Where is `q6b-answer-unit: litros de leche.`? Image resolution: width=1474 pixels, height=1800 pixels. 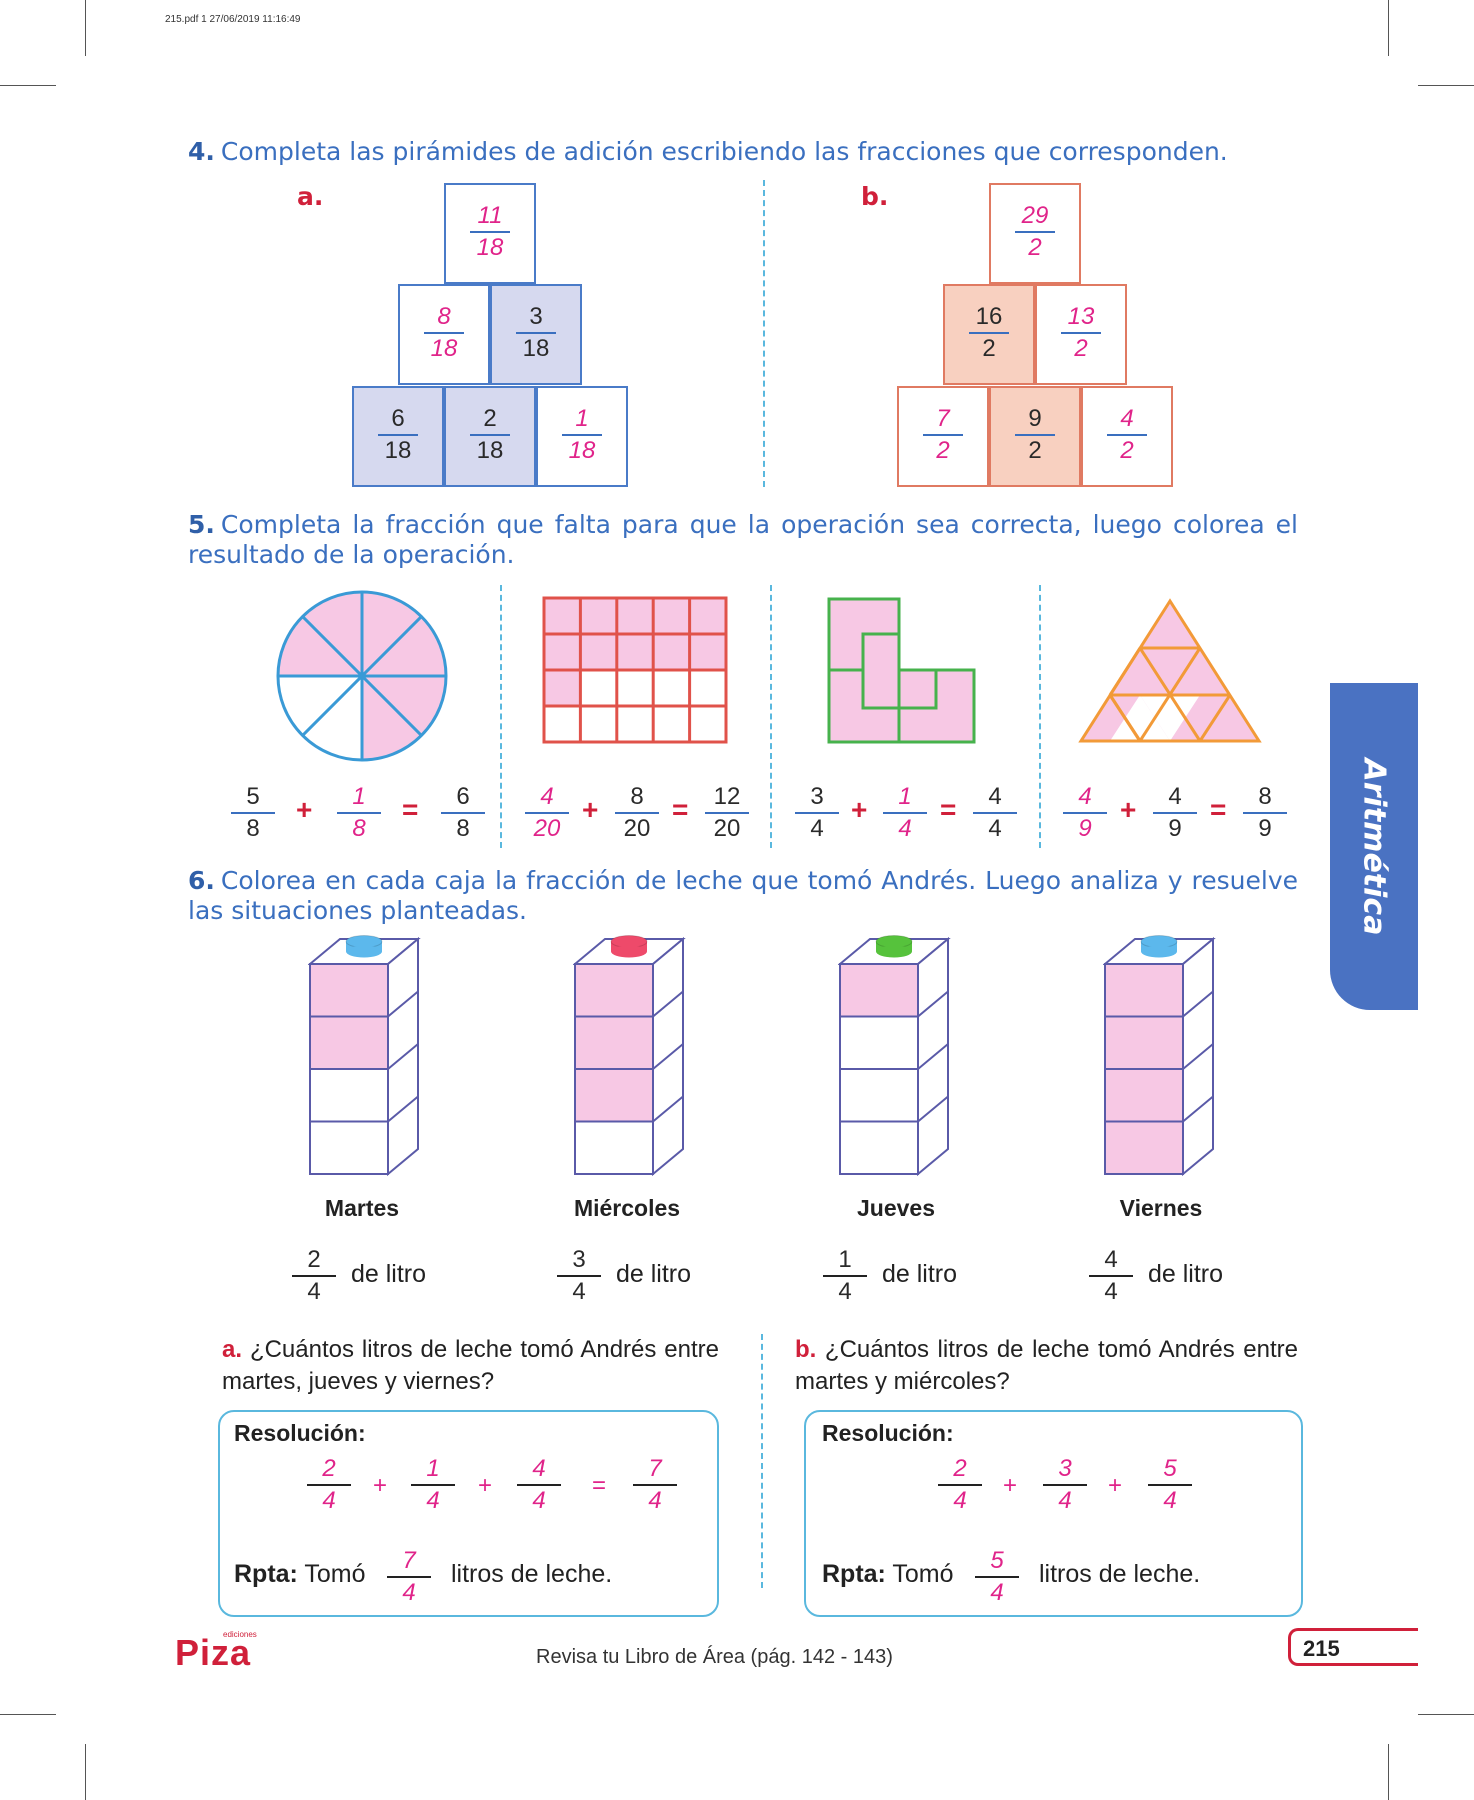
q6b-answer-unit: litros de leche. is located at coordinates (1120, 1574).